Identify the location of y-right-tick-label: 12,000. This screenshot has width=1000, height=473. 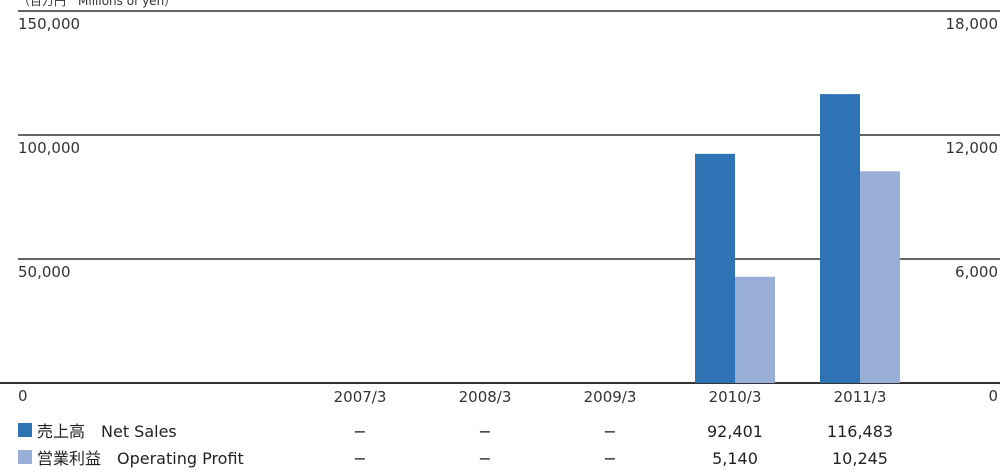
(972, 148).